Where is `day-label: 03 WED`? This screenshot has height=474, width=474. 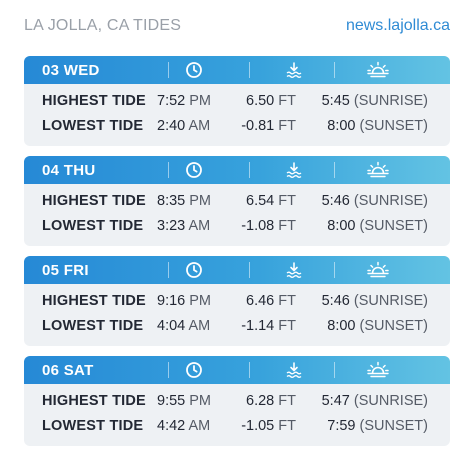
day-label: 03 WED is located at coordinates (71, 70).